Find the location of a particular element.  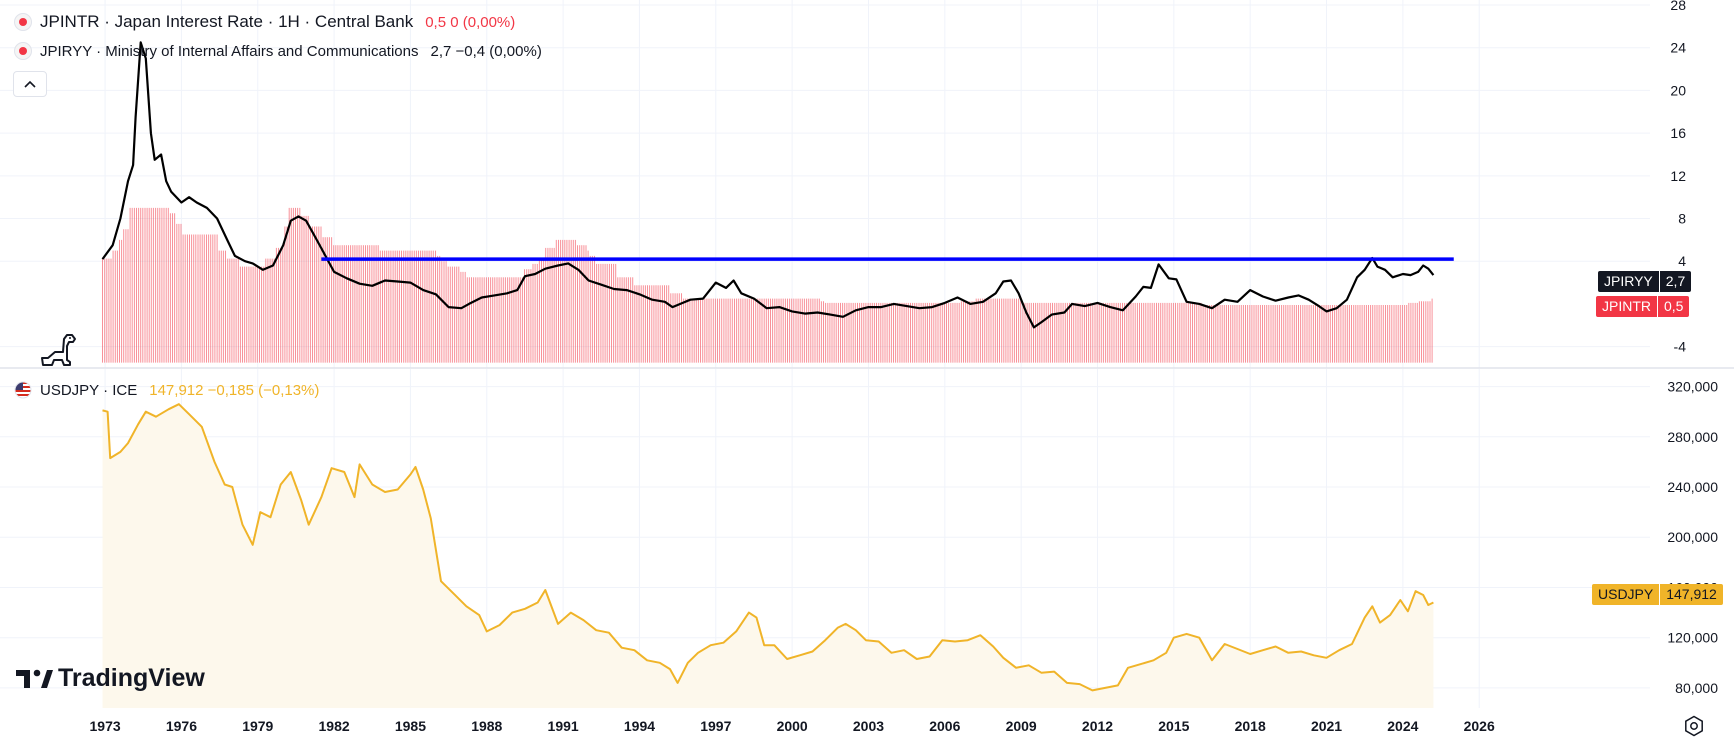

y-tick-label: 16 is located at coordinates (1678, 133).